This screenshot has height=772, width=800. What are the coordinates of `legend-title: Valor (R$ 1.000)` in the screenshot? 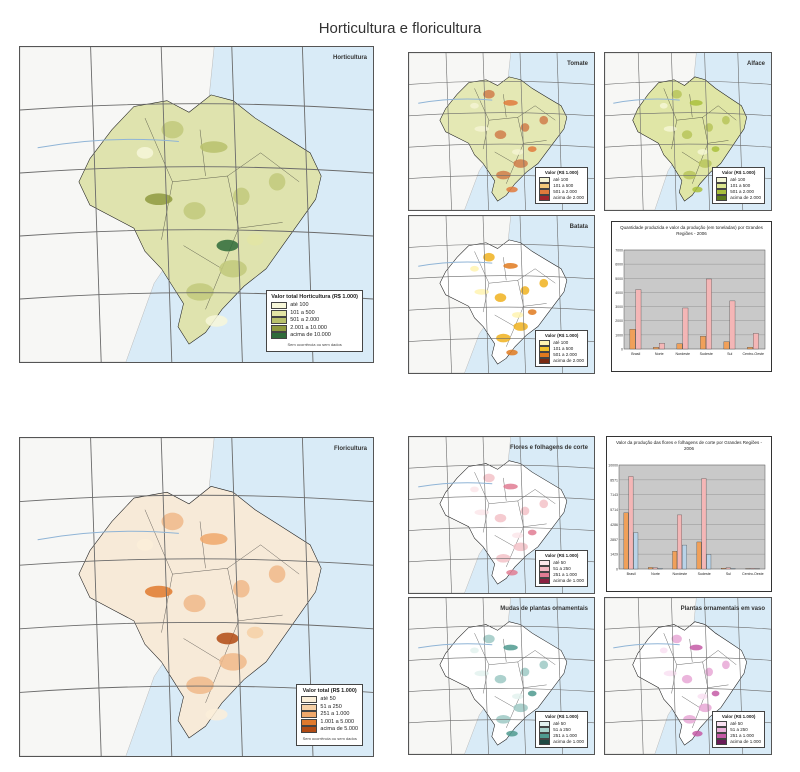 It's located at (738, 172).